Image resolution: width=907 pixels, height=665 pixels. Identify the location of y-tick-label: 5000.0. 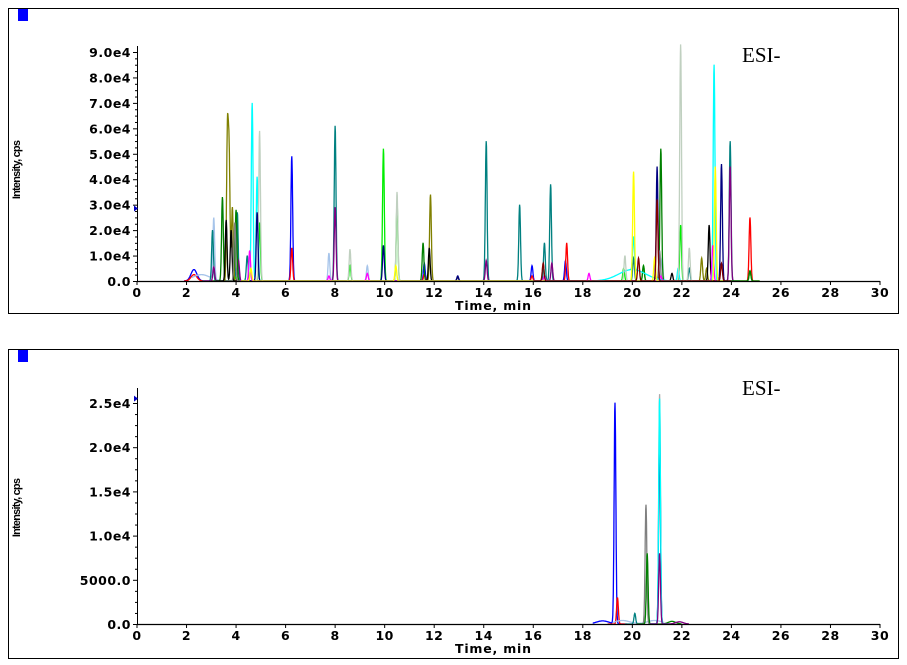
(105, 580).